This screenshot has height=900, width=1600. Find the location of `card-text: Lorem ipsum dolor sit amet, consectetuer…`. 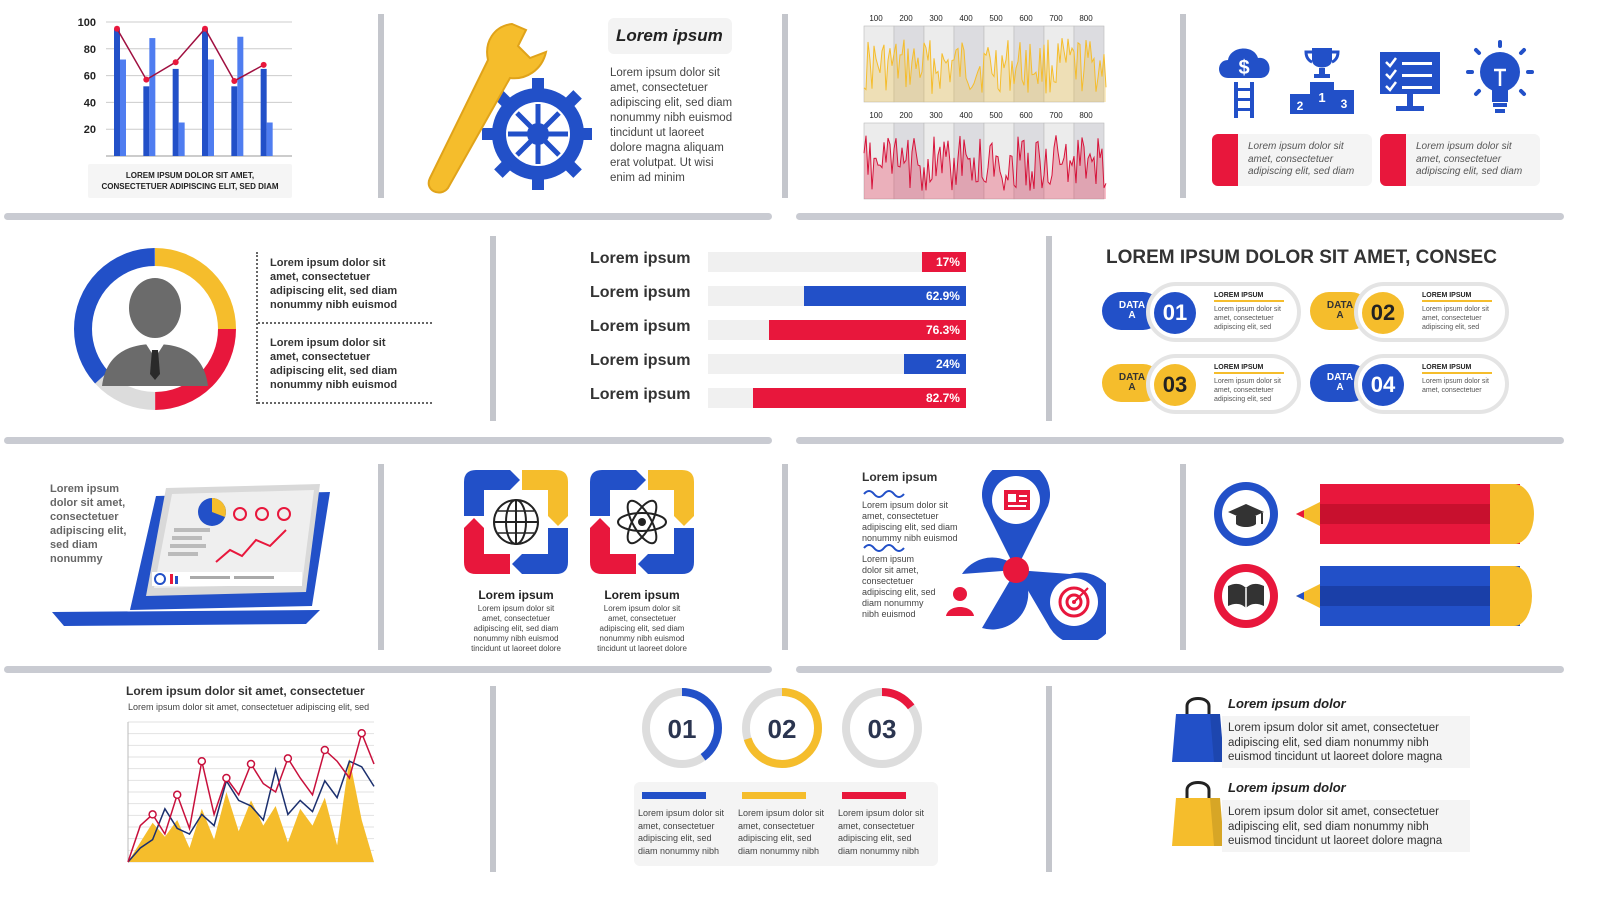

card-text: Lorem ipsum dolor sit amet, consectetuer… is located at coordinates (1469, 160).